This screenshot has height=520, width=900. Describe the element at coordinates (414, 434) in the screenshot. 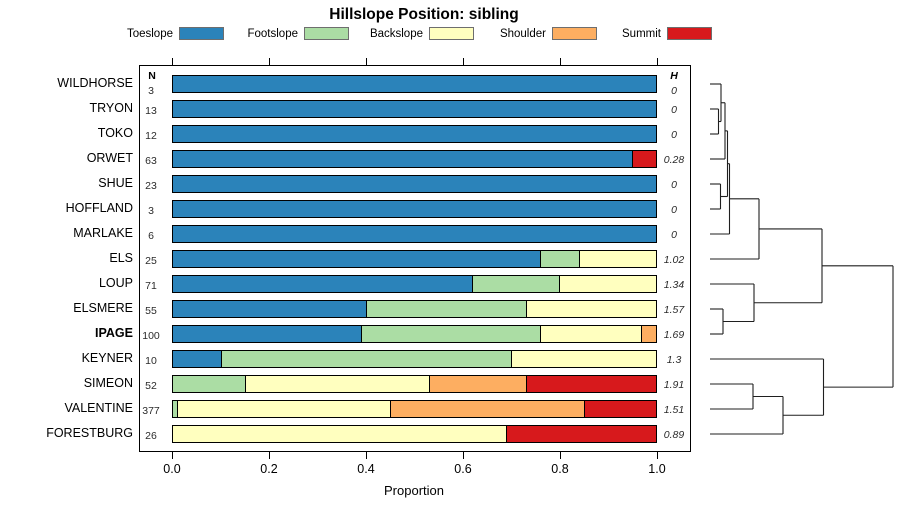

I see `bar-row-forestburg` at that location.